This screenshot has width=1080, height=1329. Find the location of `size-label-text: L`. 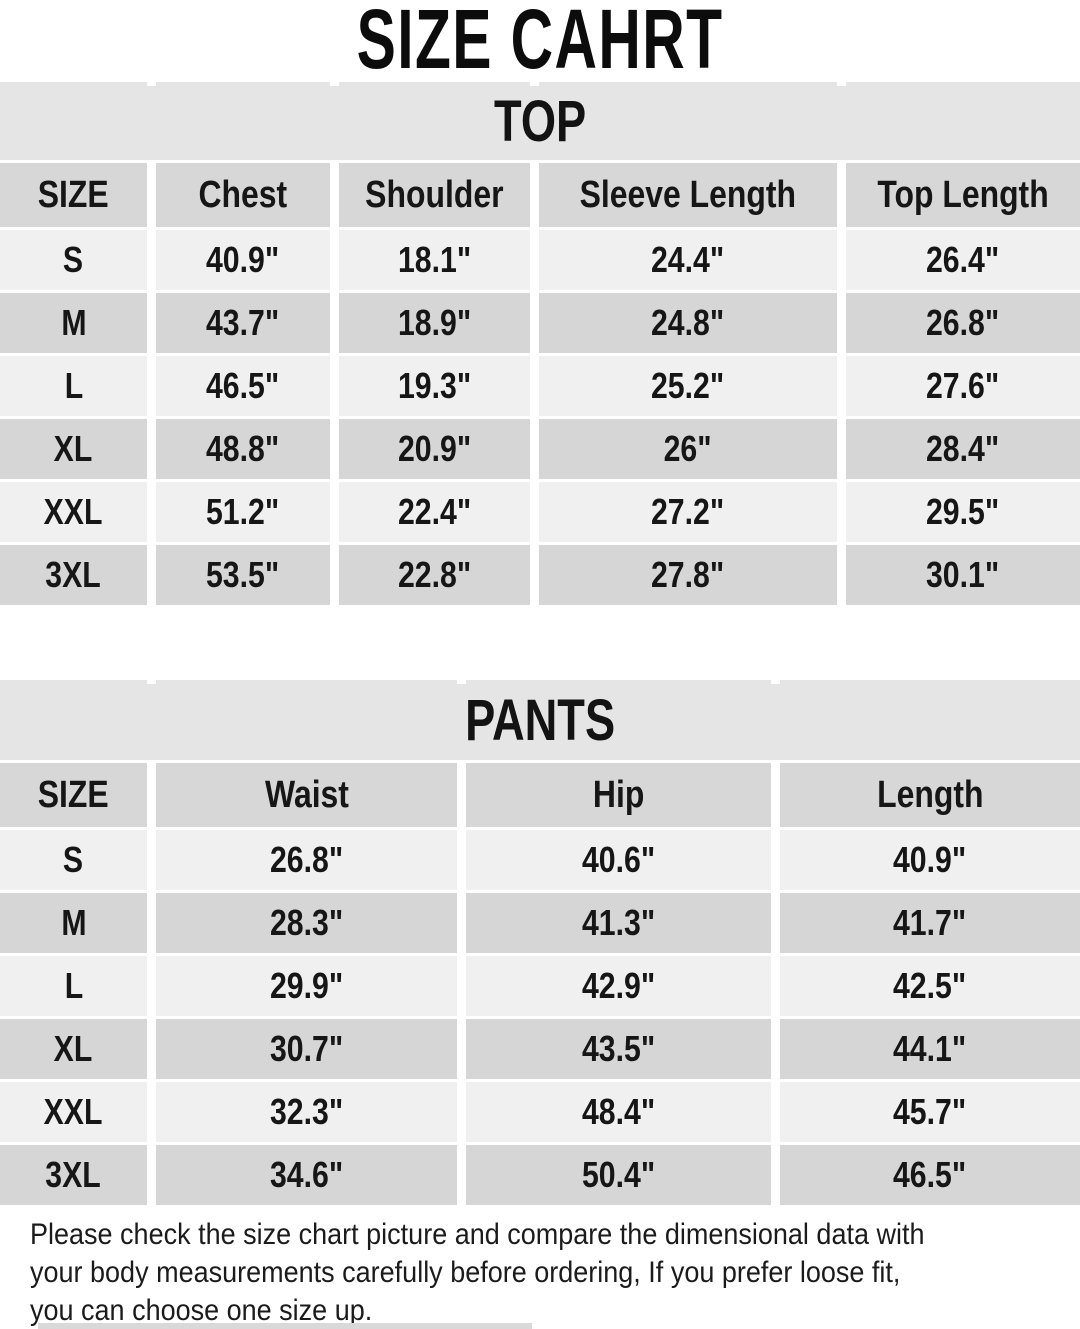

size-label-text: L is located at coordinates (73, 985).